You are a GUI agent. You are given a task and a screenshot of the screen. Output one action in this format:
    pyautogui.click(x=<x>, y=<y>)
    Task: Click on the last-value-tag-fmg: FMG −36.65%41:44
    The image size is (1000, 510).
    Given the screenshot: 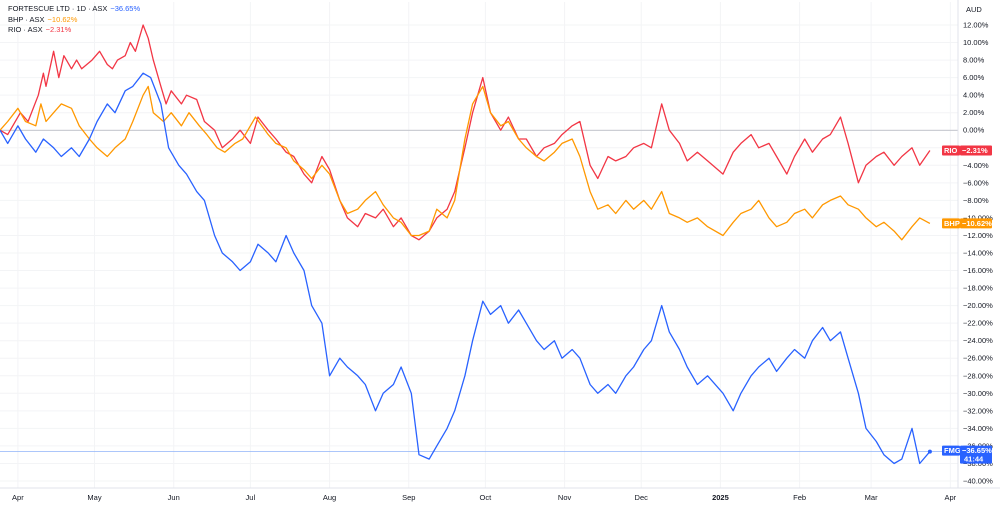 What is the action you would take?
    pyautogui.click(x=967, y=454)
    